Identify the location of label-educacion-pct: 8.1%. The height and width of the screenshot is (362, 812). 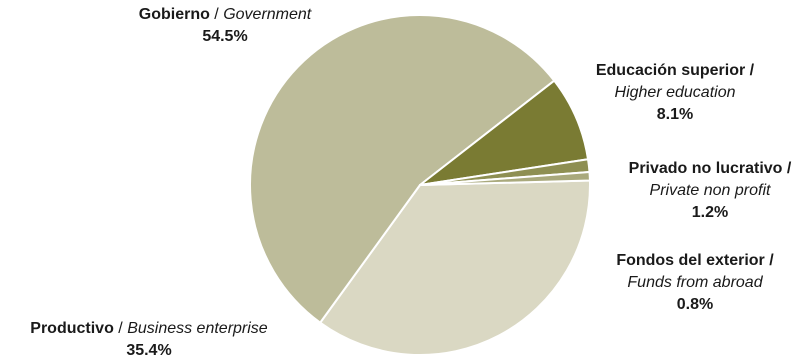
(675, 114).